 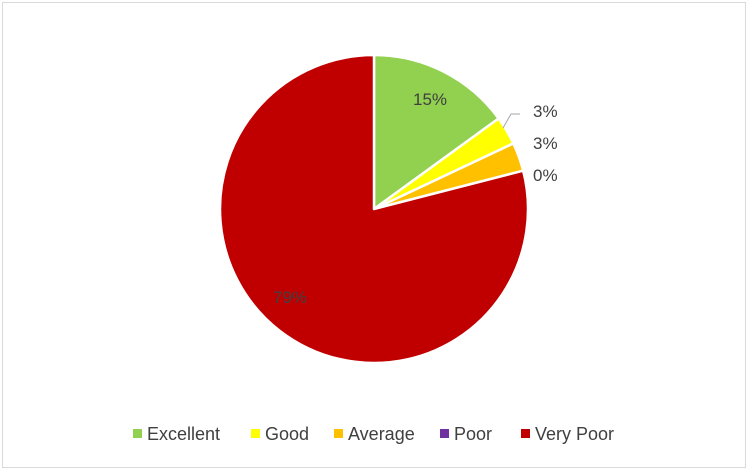 I want to click on data-label-very-poor: 79%, so click(x=290, y=297).